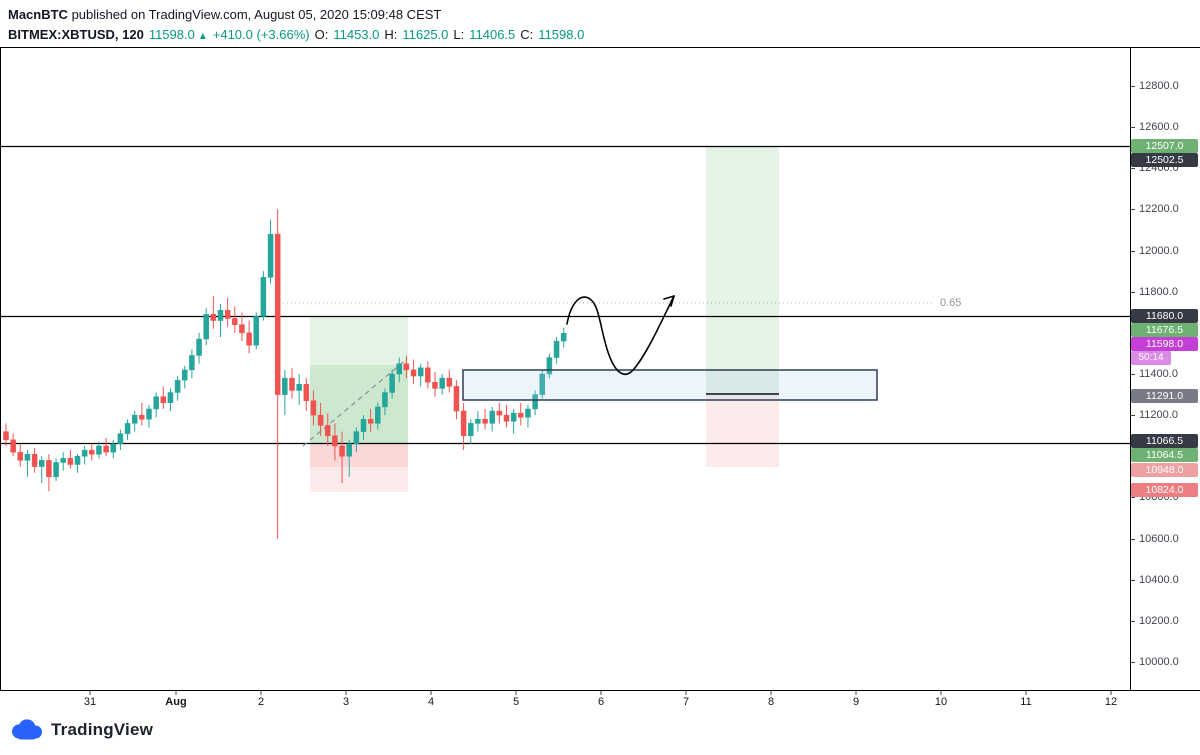 The height and width of the screenshot is (755, 1200). I want to click on projection-arrow-head, so click(669, 301).